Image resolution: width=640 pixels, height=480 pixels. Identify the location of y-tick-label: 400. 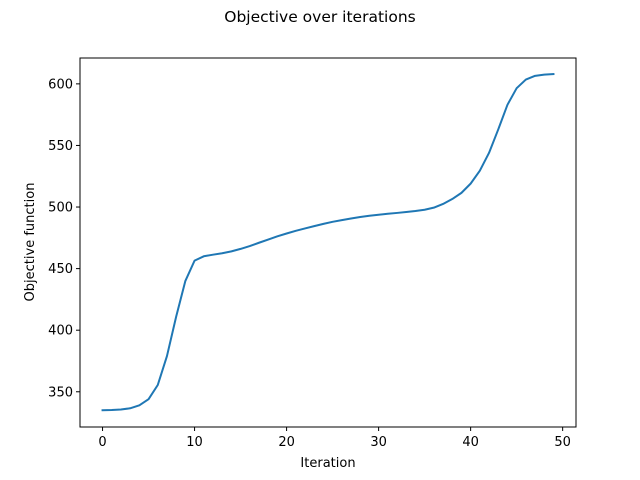
(60, 331).